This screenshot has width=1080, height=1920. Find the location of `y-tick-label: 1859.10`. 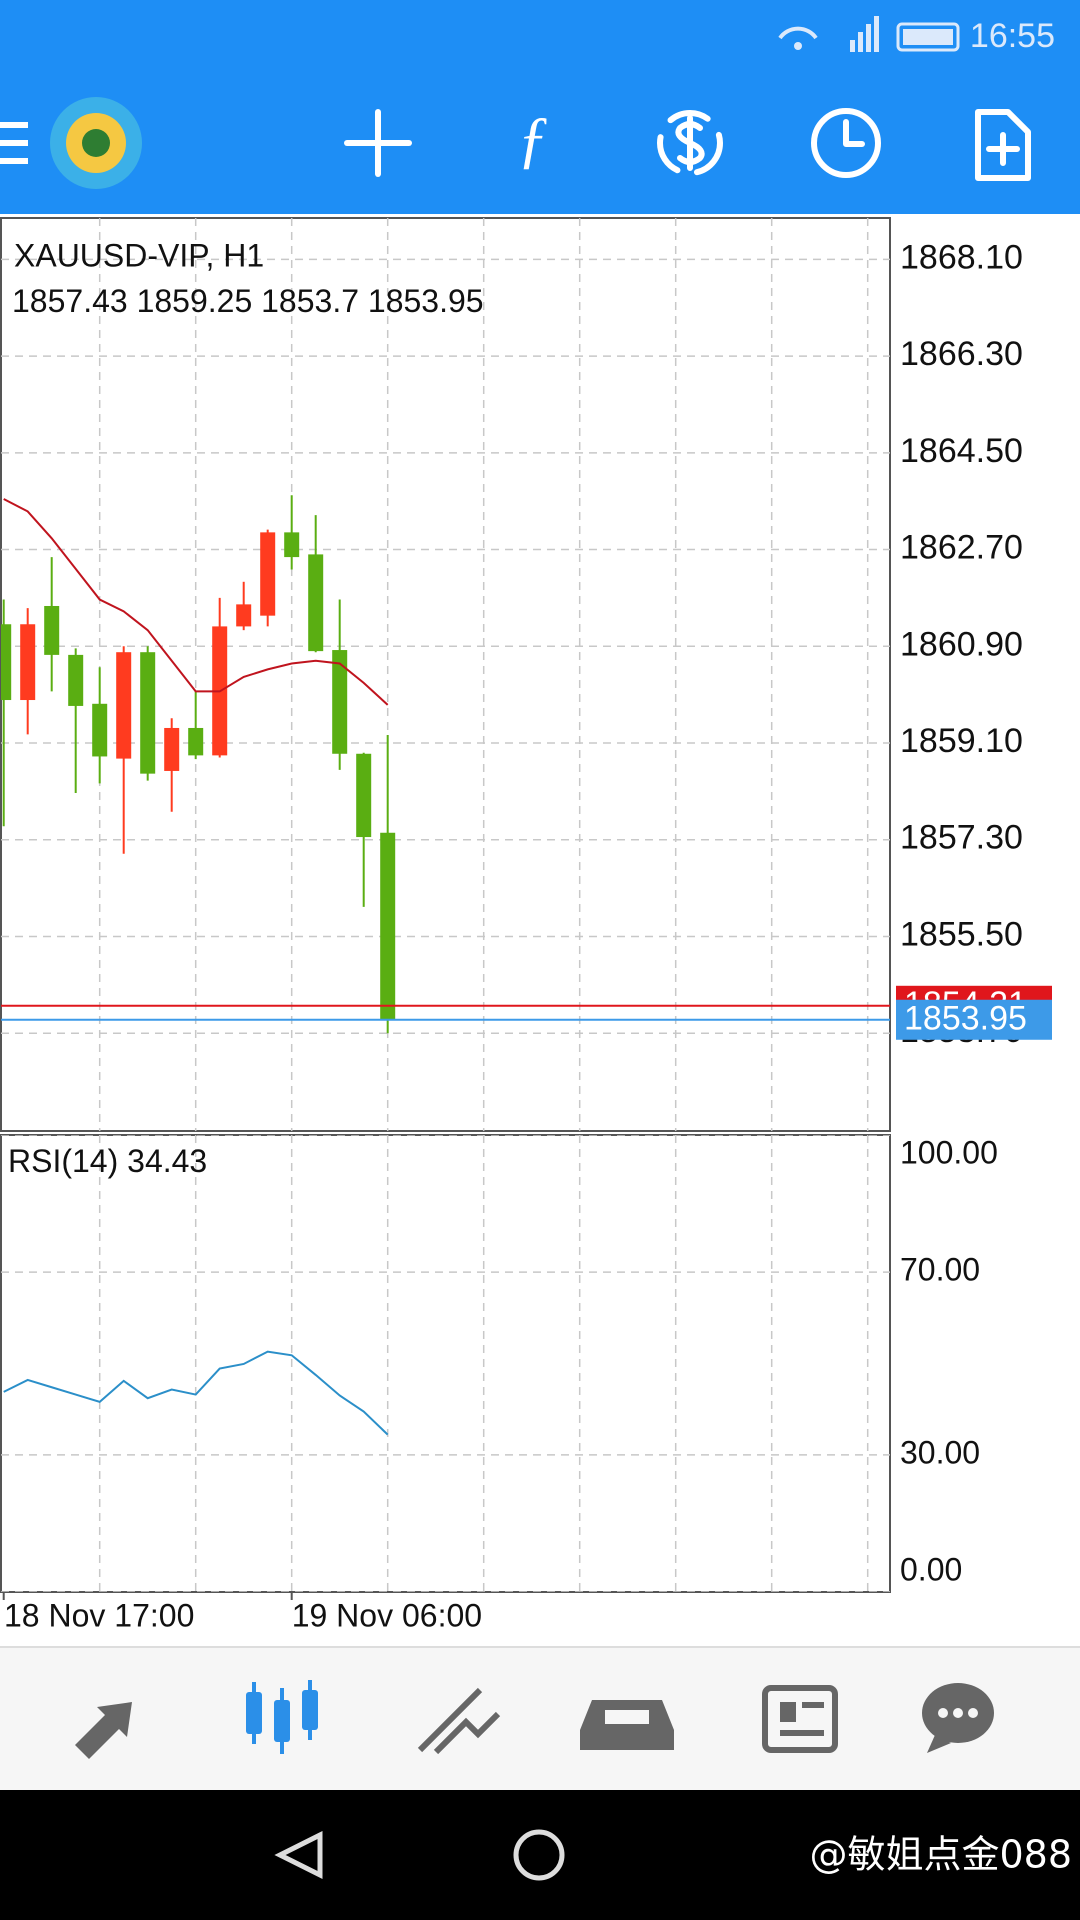

y-tick-label: 1859.10 is located at coordinates (961, 741).